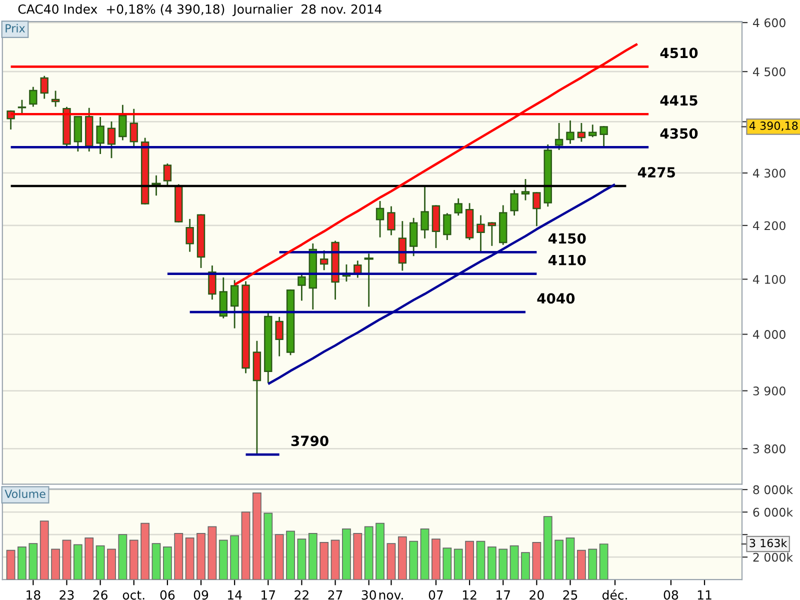  I want to click on series-label: 3790, so click(309, 441).